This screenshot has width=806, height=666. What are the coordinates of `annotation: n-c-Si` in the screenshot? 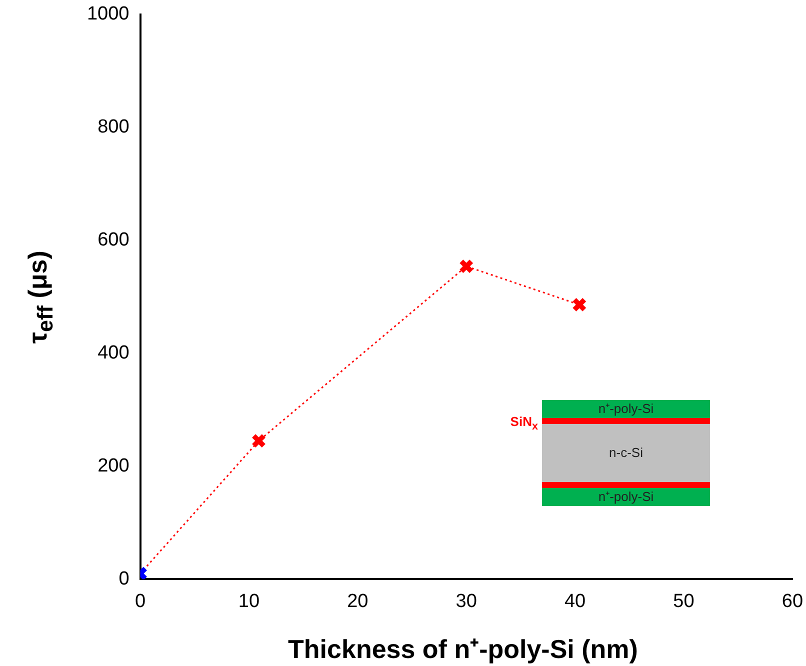 It's located at (626, 453).